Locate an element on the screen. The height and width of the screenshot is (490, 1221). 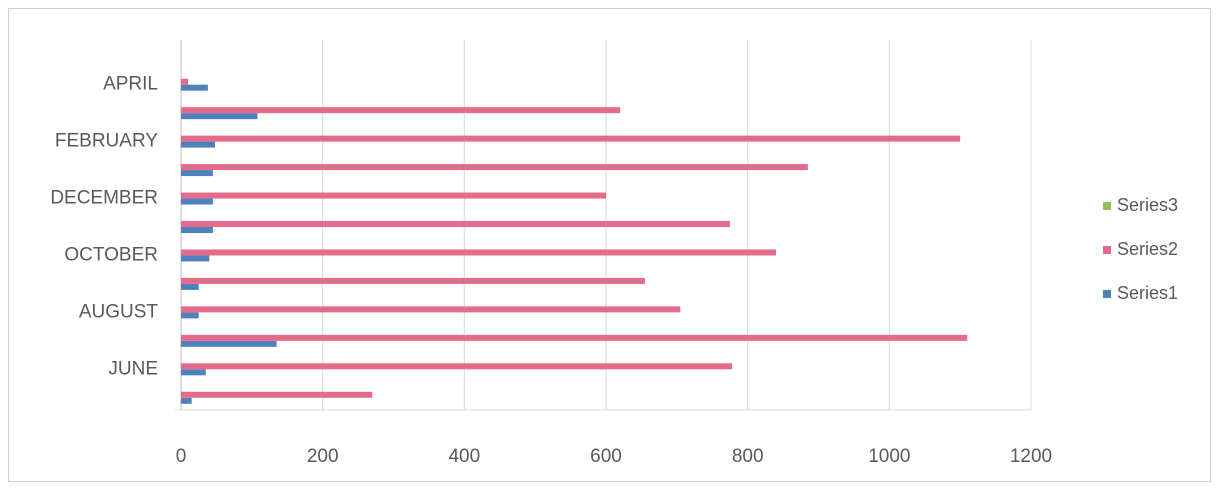
legend: Series3 Series2 Series1 is located at coordinates (1140, 249).